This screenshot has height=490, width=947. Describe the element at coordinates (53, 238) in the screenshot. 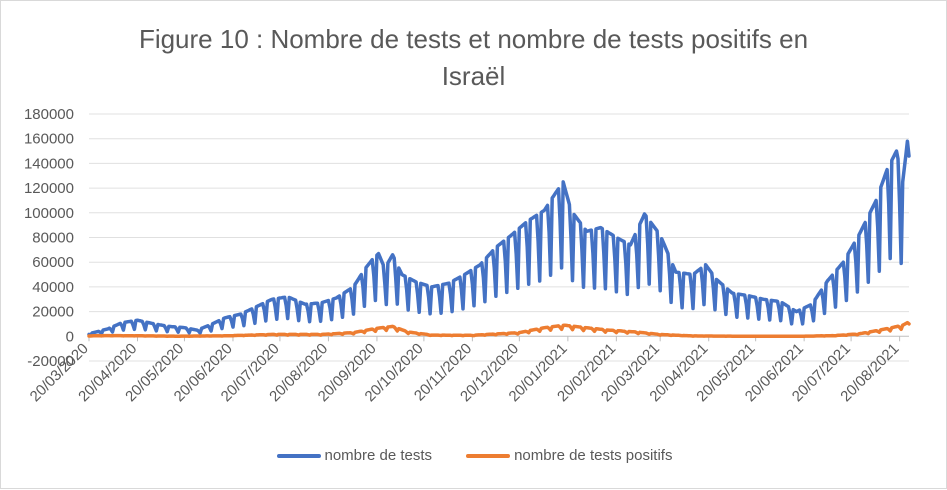

I see `y-tick-label: 80000` at that location.